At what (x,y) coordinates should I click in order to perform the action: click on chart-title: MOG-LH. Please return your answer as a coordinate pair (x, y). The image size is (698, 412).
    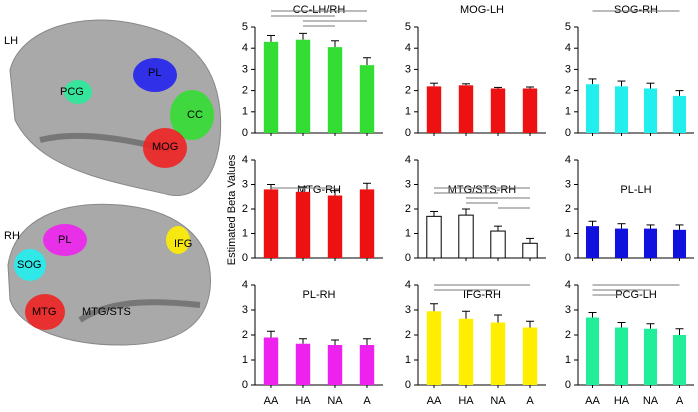
    Looking at the image, I should click on (482, 10).